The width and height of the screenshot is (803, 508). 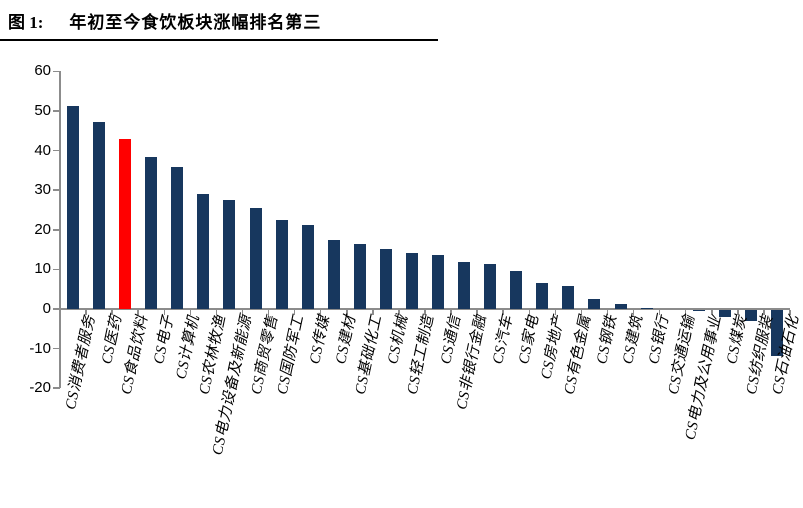 I want to click on y-axis-label: -20, so click(x=40, y=388).